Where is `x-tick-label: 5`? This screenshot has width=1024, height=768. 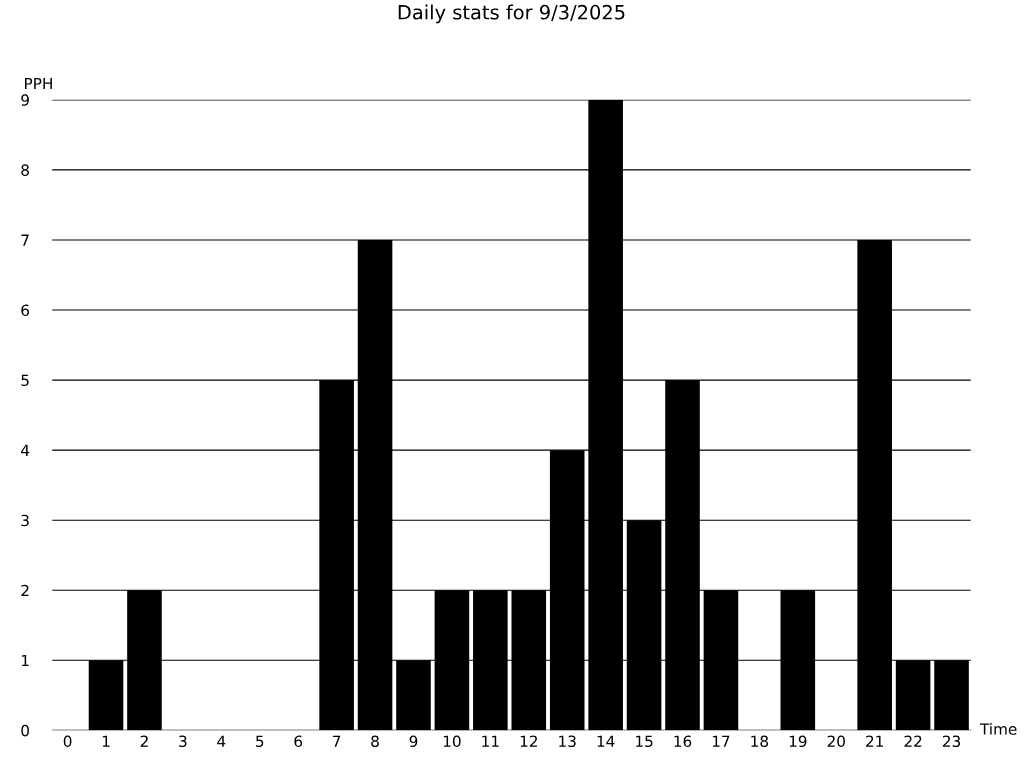
x-tick-label: 5 is located at coordinates (260, 741).